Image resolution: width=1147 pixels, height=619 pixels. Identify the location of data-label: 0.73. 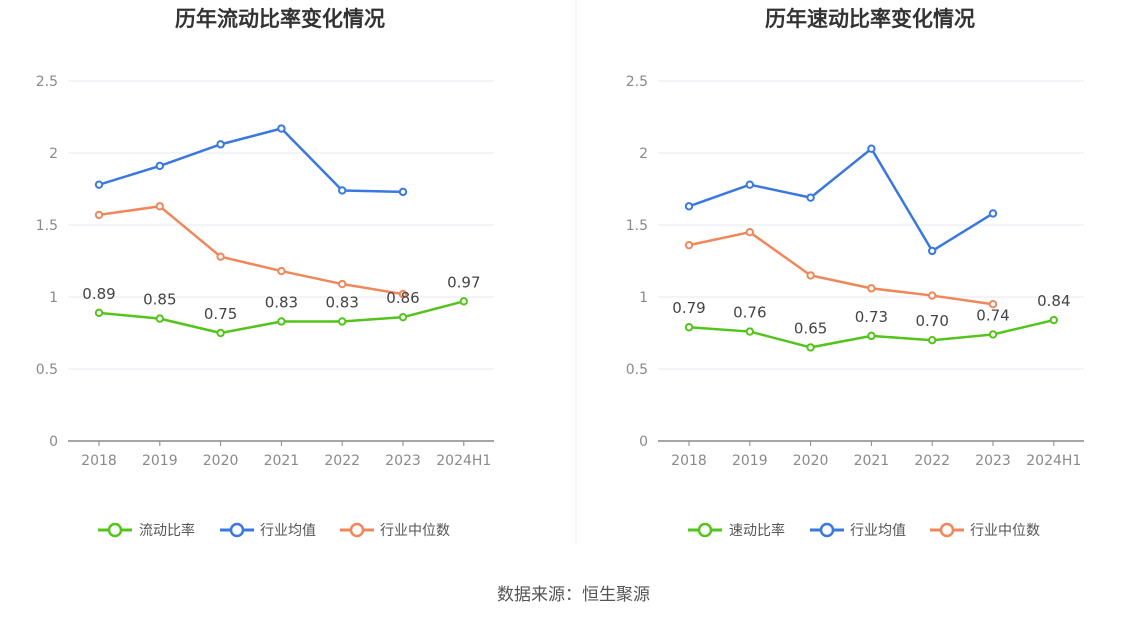
(871, 317).